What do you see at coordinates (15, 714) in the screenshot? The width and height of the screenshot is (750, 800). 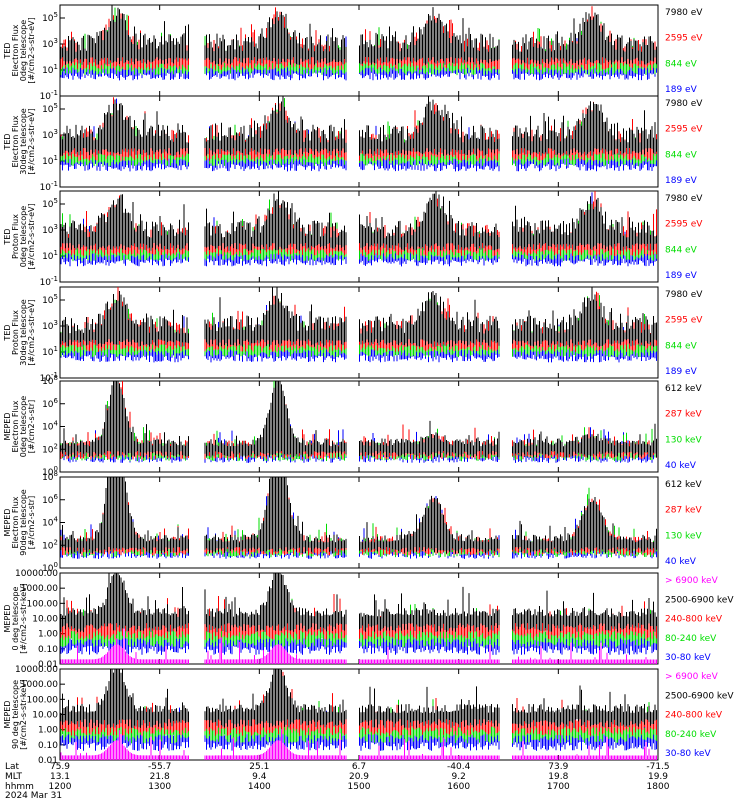 I see `y-axis-label: 90 deg telescope` at bounding box center [15, 714].